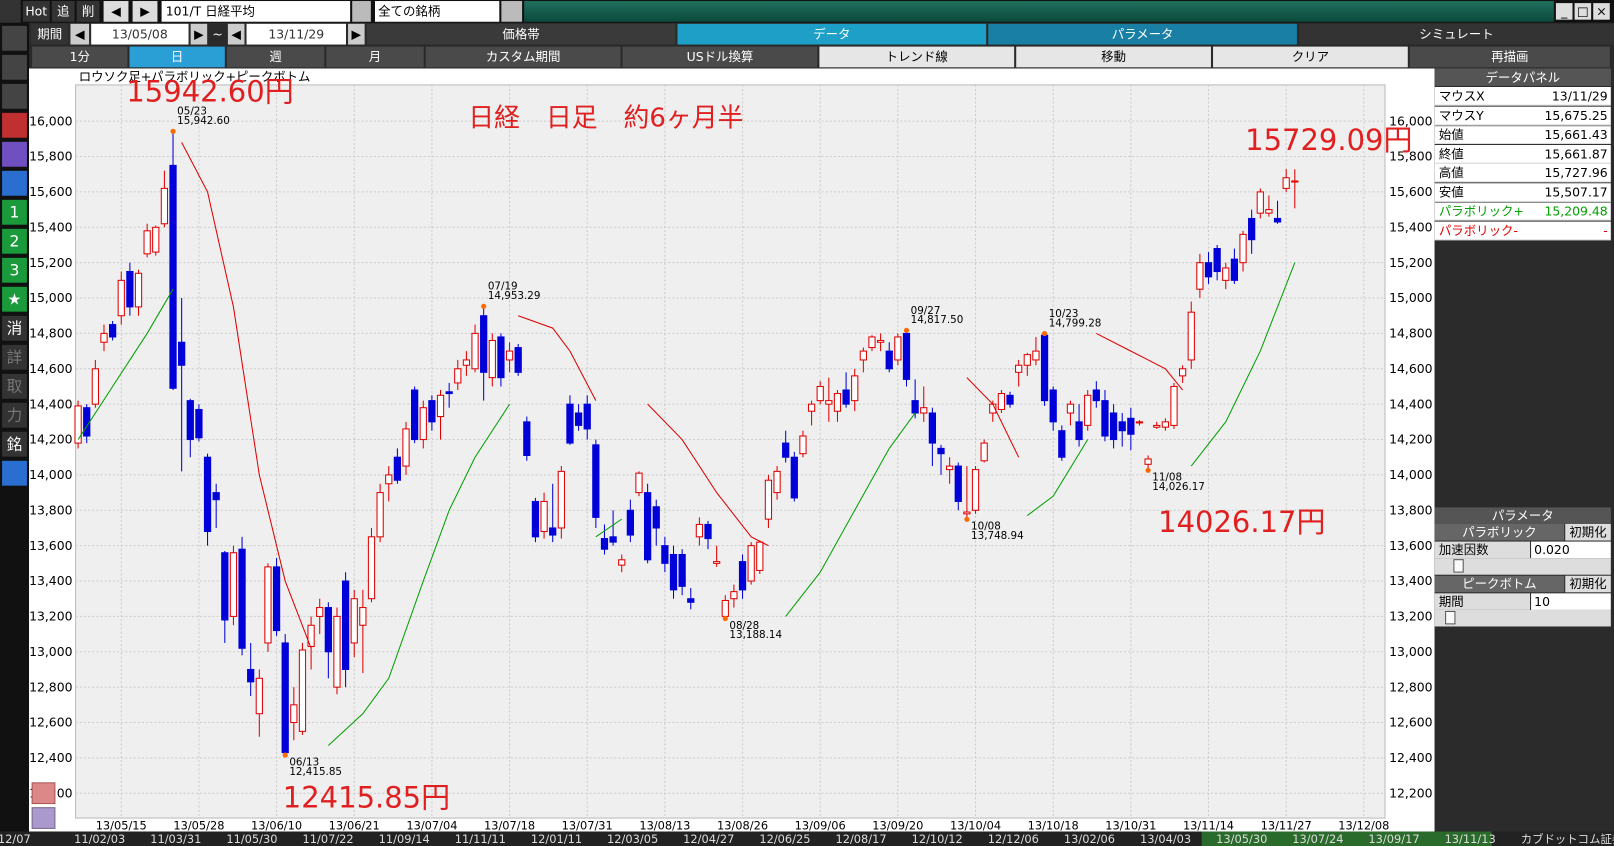 This screenshot has width=1614, height=846. Describe the element at coordinates (1310, 57) in the screenshot. I see `button: クリア` at that location.